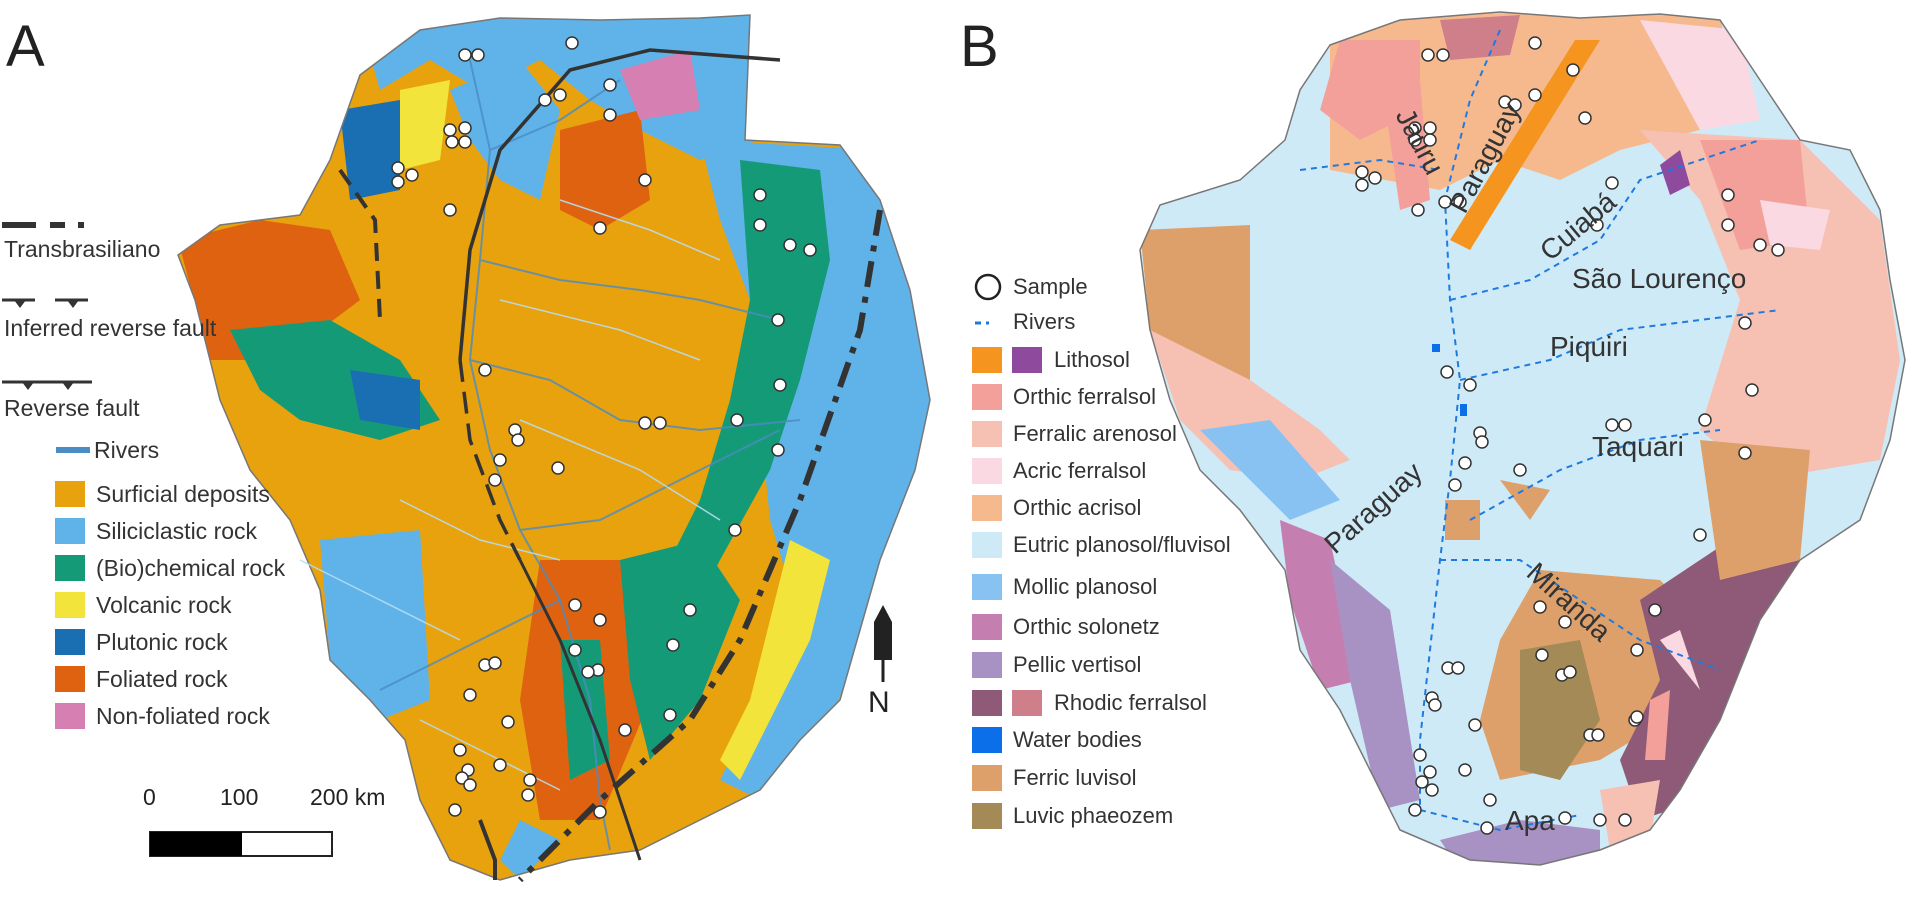  I want to click on legend-rivers-a: Rivers, so click(127, 450).